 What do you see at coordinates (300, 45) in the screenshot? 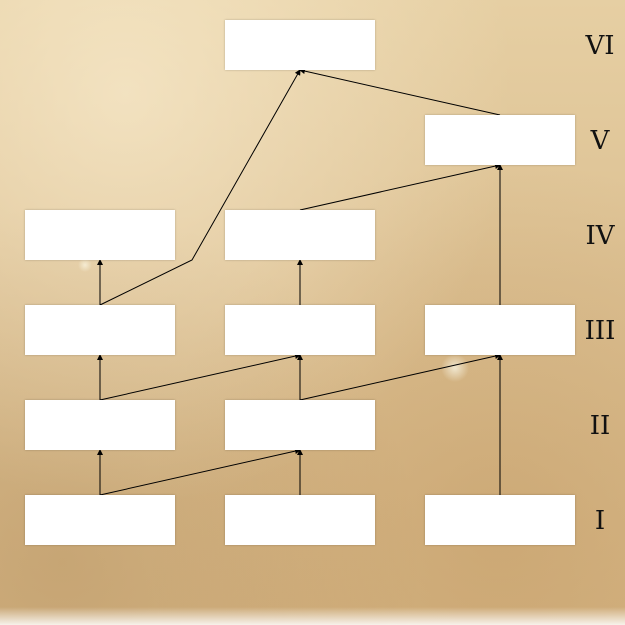
I see `box-level-vi` at bounding box center [300, 45].